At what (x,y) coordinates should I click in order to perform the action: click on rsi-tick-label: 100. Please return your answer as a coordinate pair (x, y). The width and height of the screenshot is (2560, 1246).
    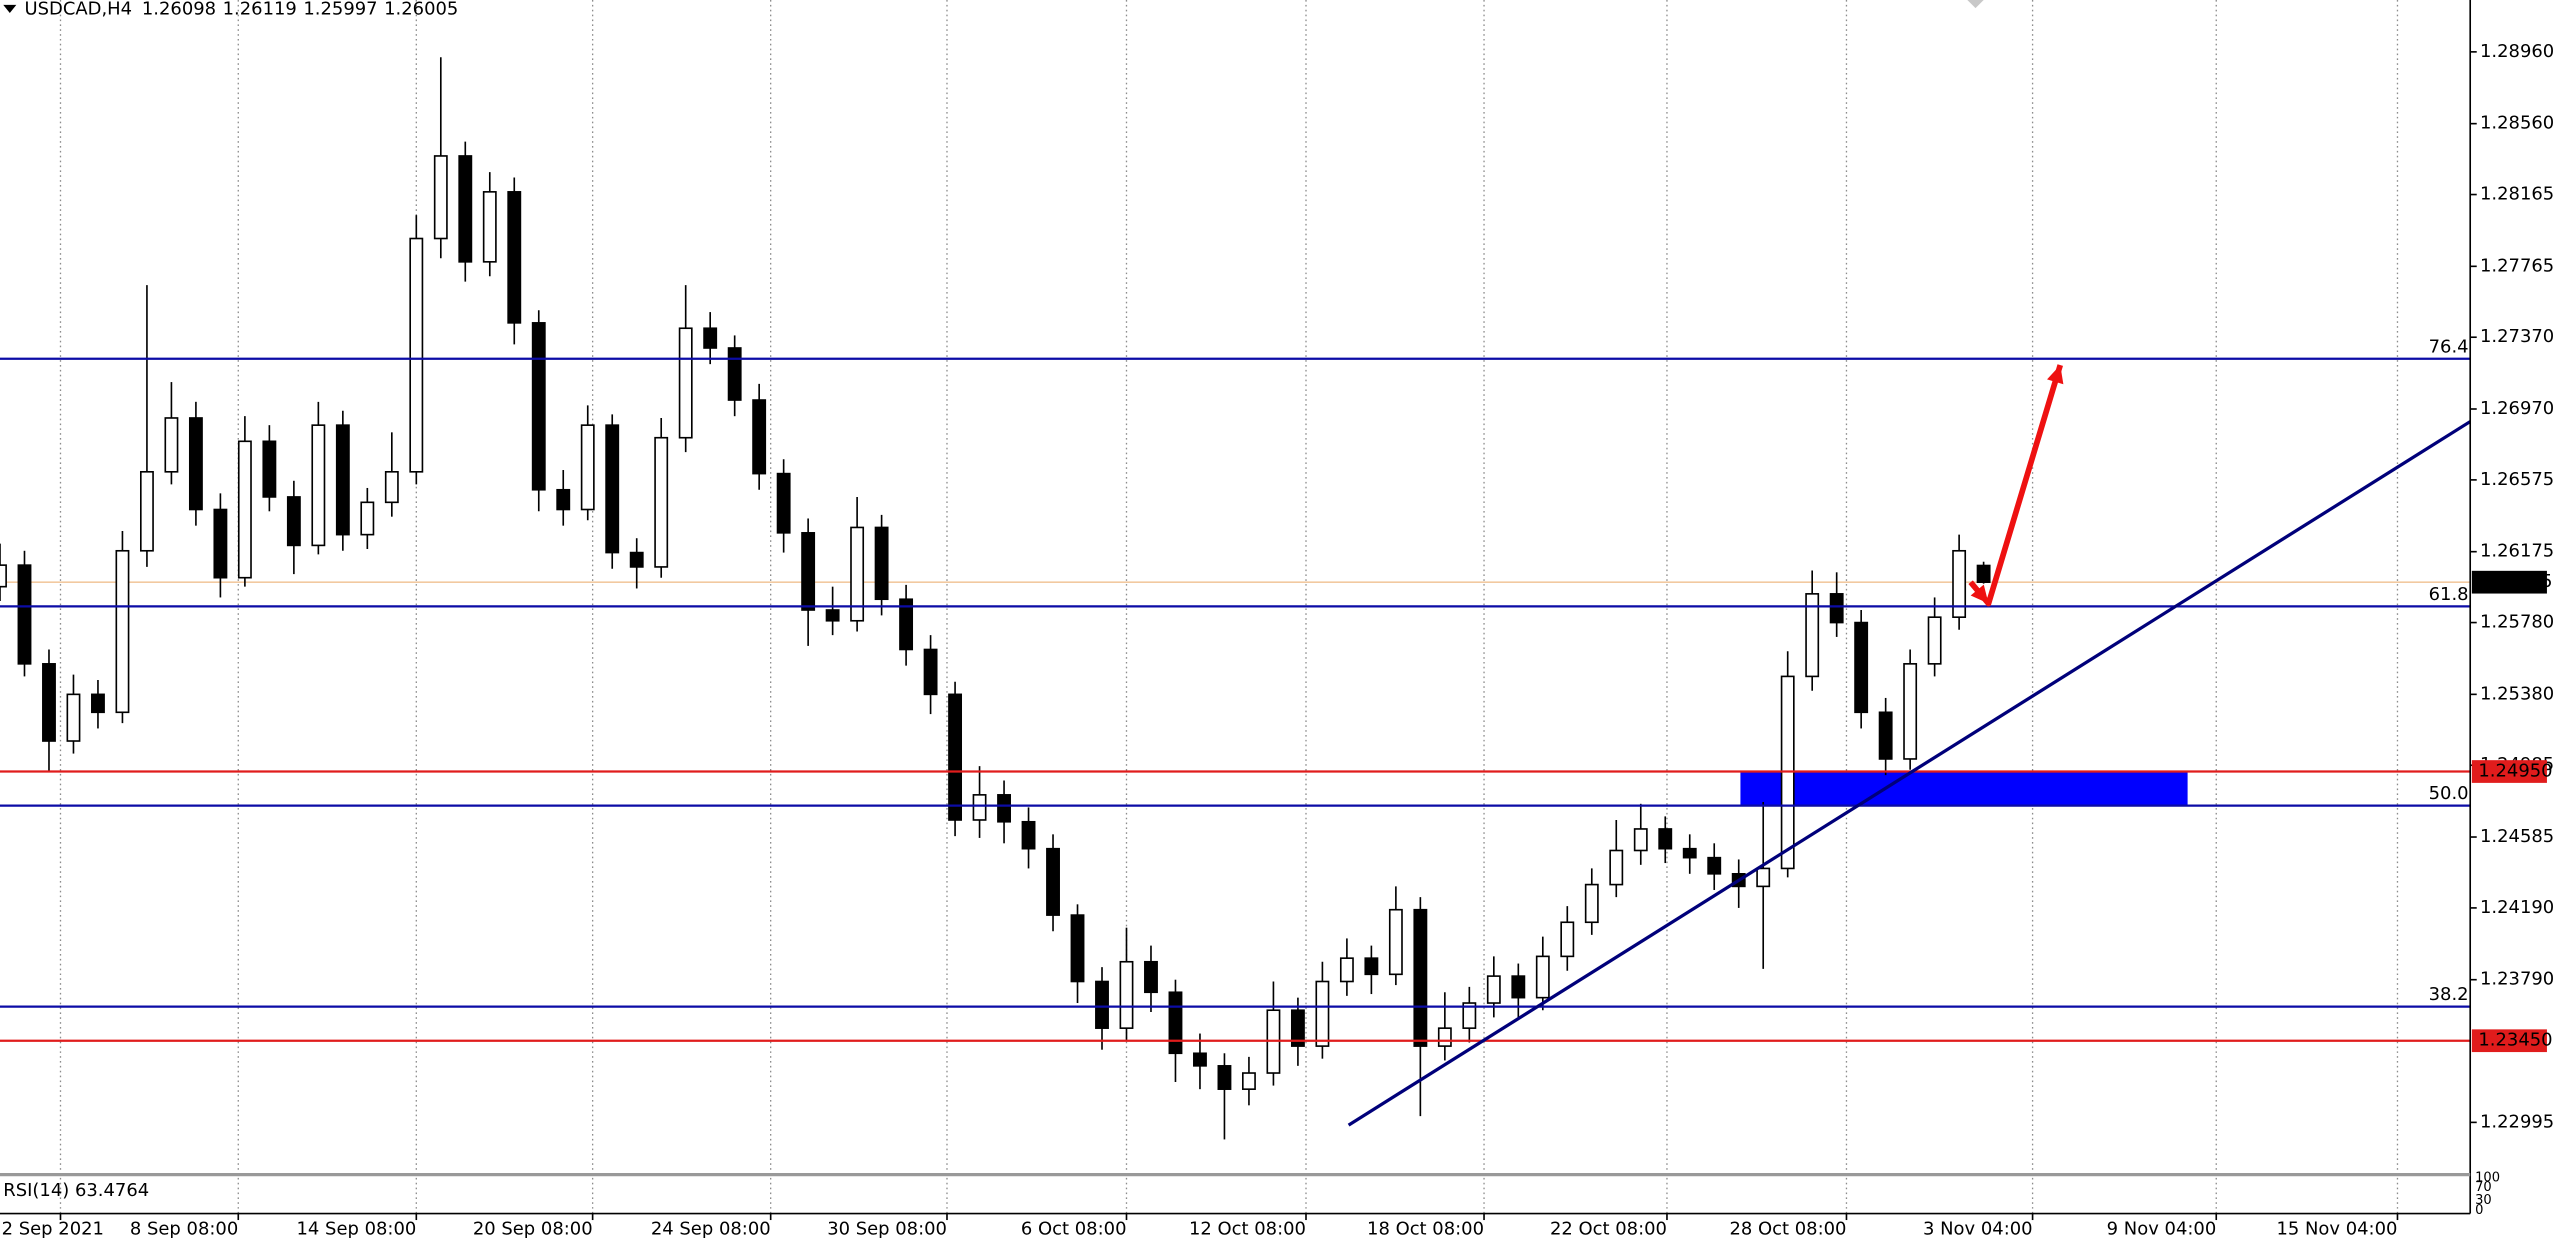
    Looking at the image, I should click on (2487, 1177).